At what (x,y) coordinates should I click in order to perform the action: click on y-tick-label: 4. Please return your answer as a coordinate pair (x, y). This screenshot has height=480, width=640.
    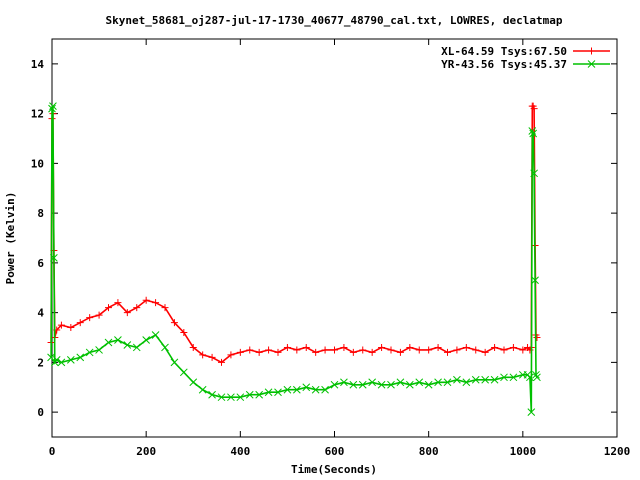
    Looking at the image, I should click on (40, 313).